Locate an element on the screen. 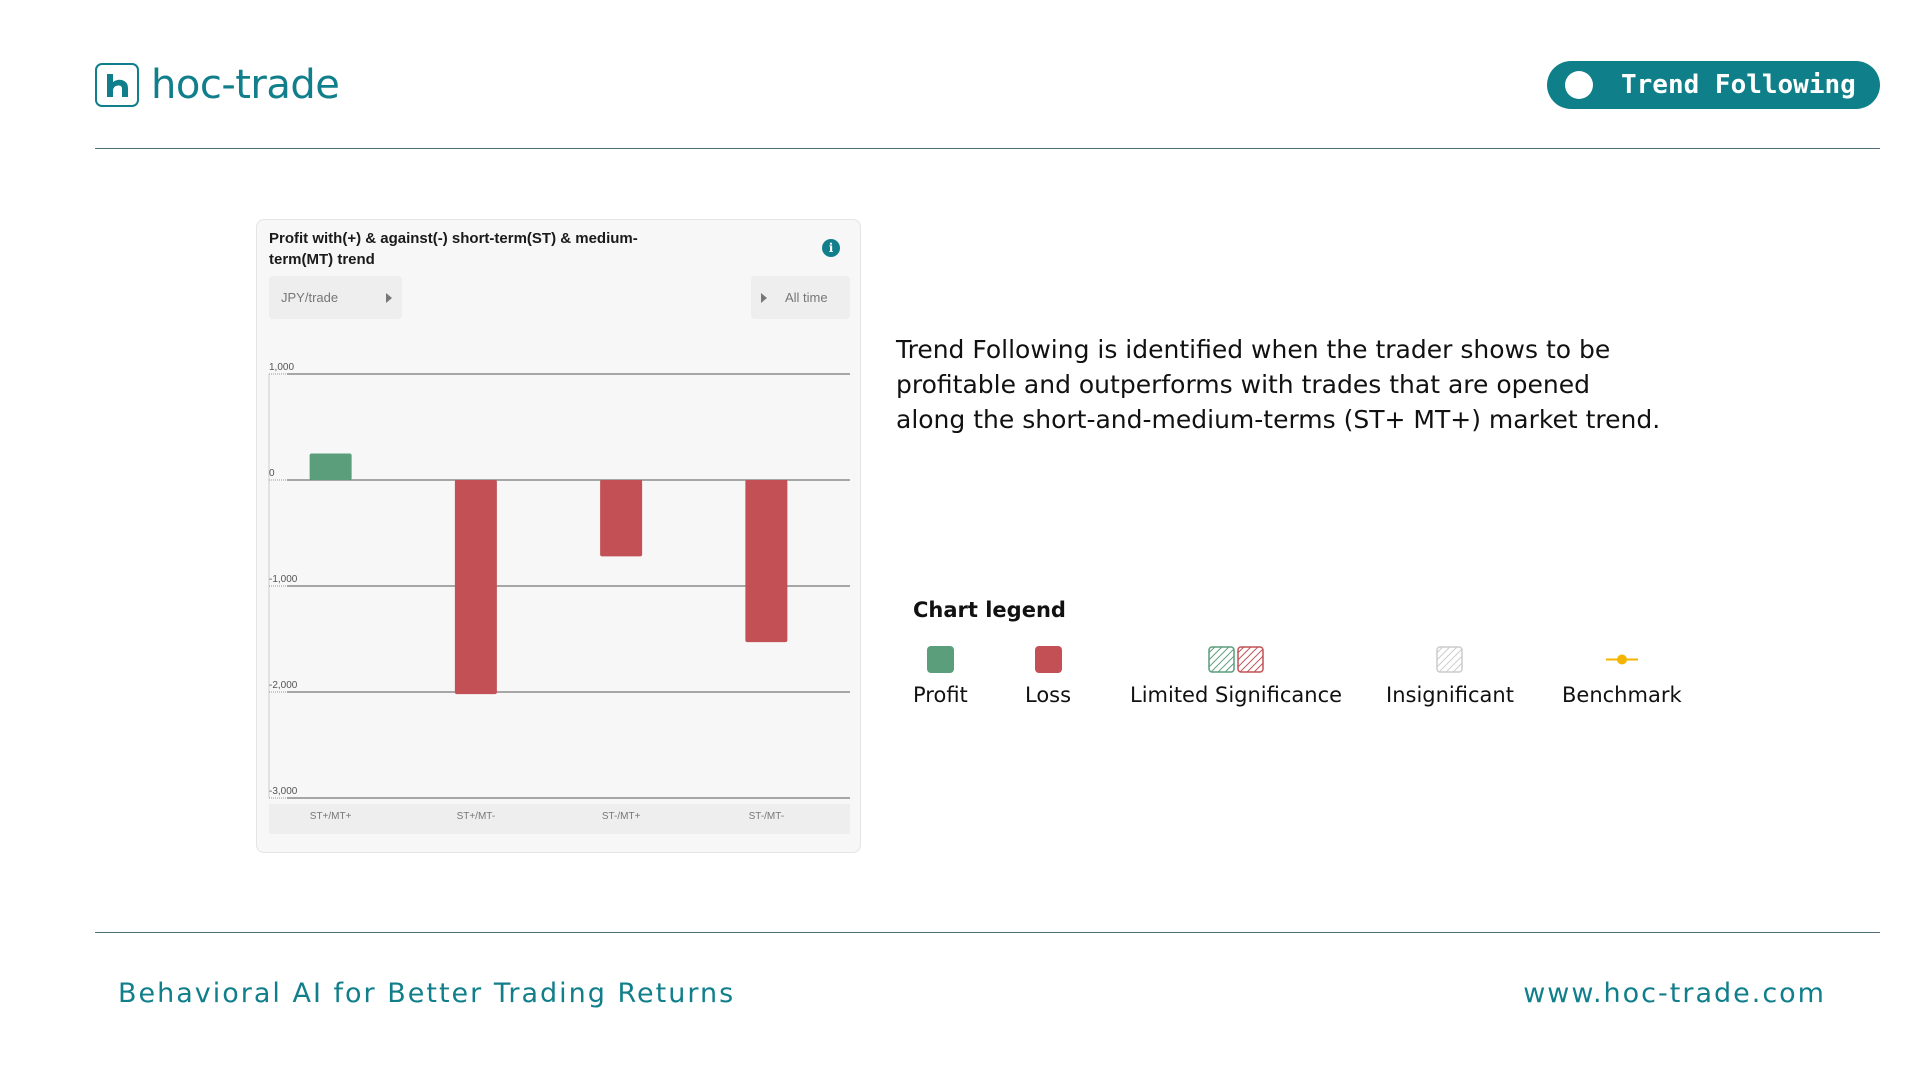 The height and width of the screenshot is (1080, 1920). badge-label: Trend Following is located at coordinates (1738, 85).